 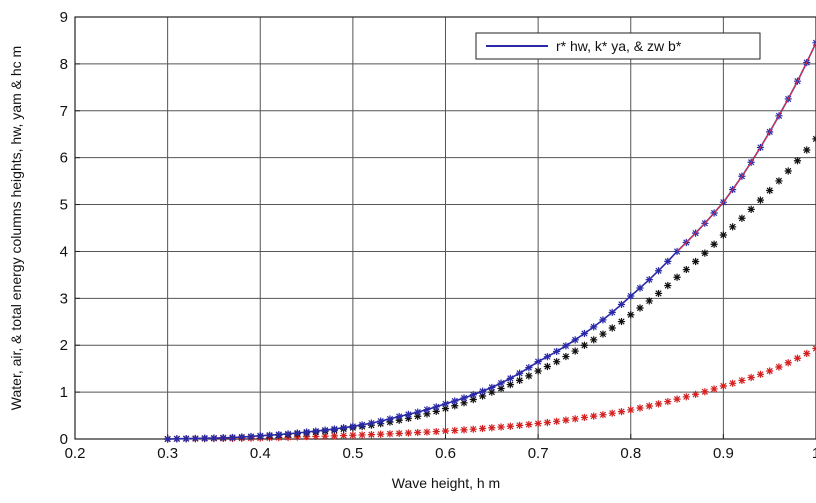 What do you see at coordinates (64, 17) in the screenshot?
I see `y-tick-label: 9` at bounding box center [64, 17].